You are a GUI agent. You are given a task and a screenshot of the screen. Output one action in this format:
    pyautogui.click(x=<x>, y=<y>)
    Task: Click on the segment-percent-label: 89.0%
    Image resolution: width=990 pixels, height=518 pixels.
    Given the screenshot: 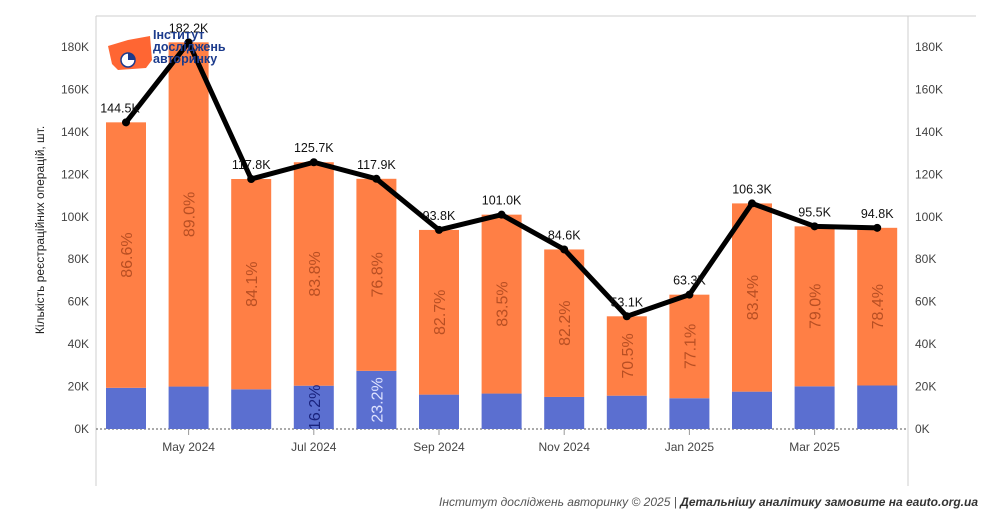 What is the action you would take?
    pyautogui.click(x=190, y=214)
    